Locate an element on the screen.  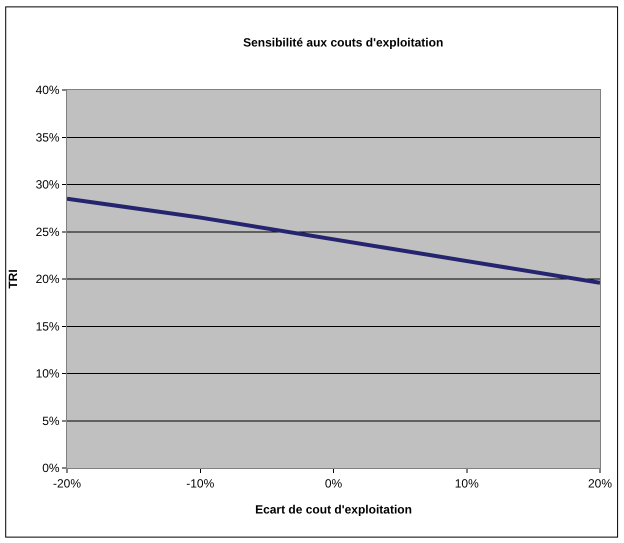
chart-title: Sensibilité aux couts d'exploitation is located at coordinates (343, 42).